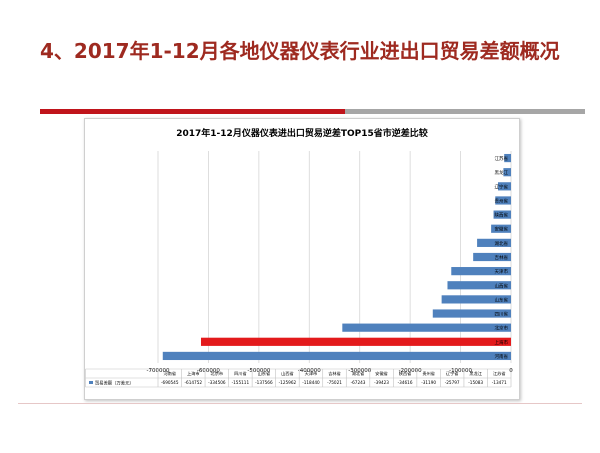 The image size is (600, 453). I want to click on table-category-cell: 山西省, so click(287, 373).